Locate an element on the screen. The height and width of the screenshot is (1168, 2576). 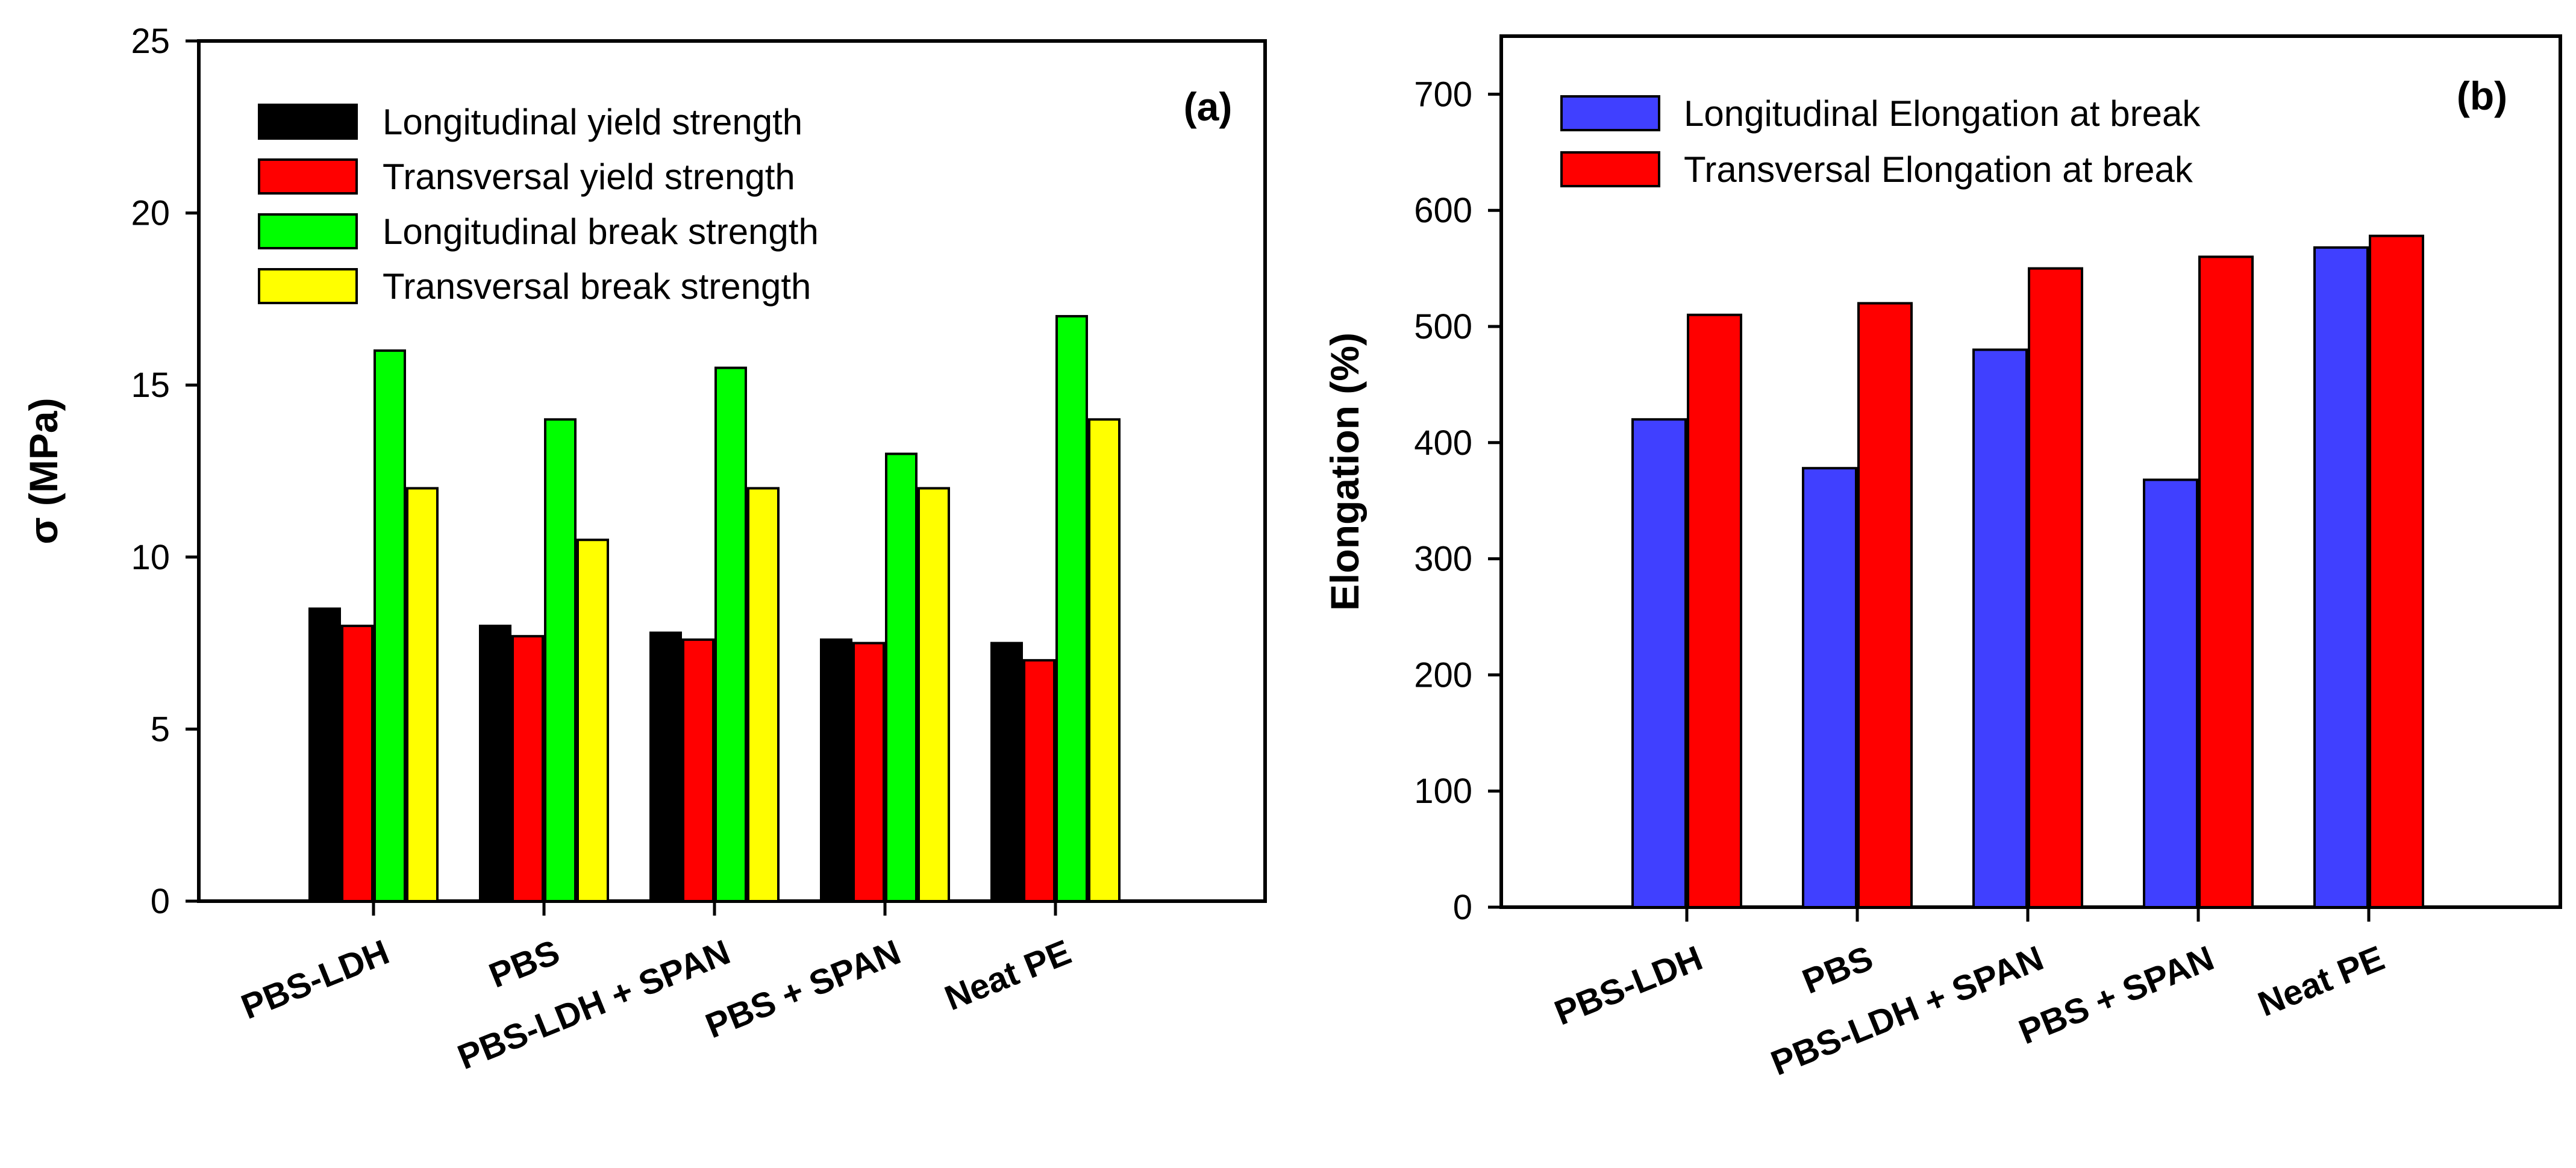
y-tick-label: 500 is located at coordinates (1443, 326).